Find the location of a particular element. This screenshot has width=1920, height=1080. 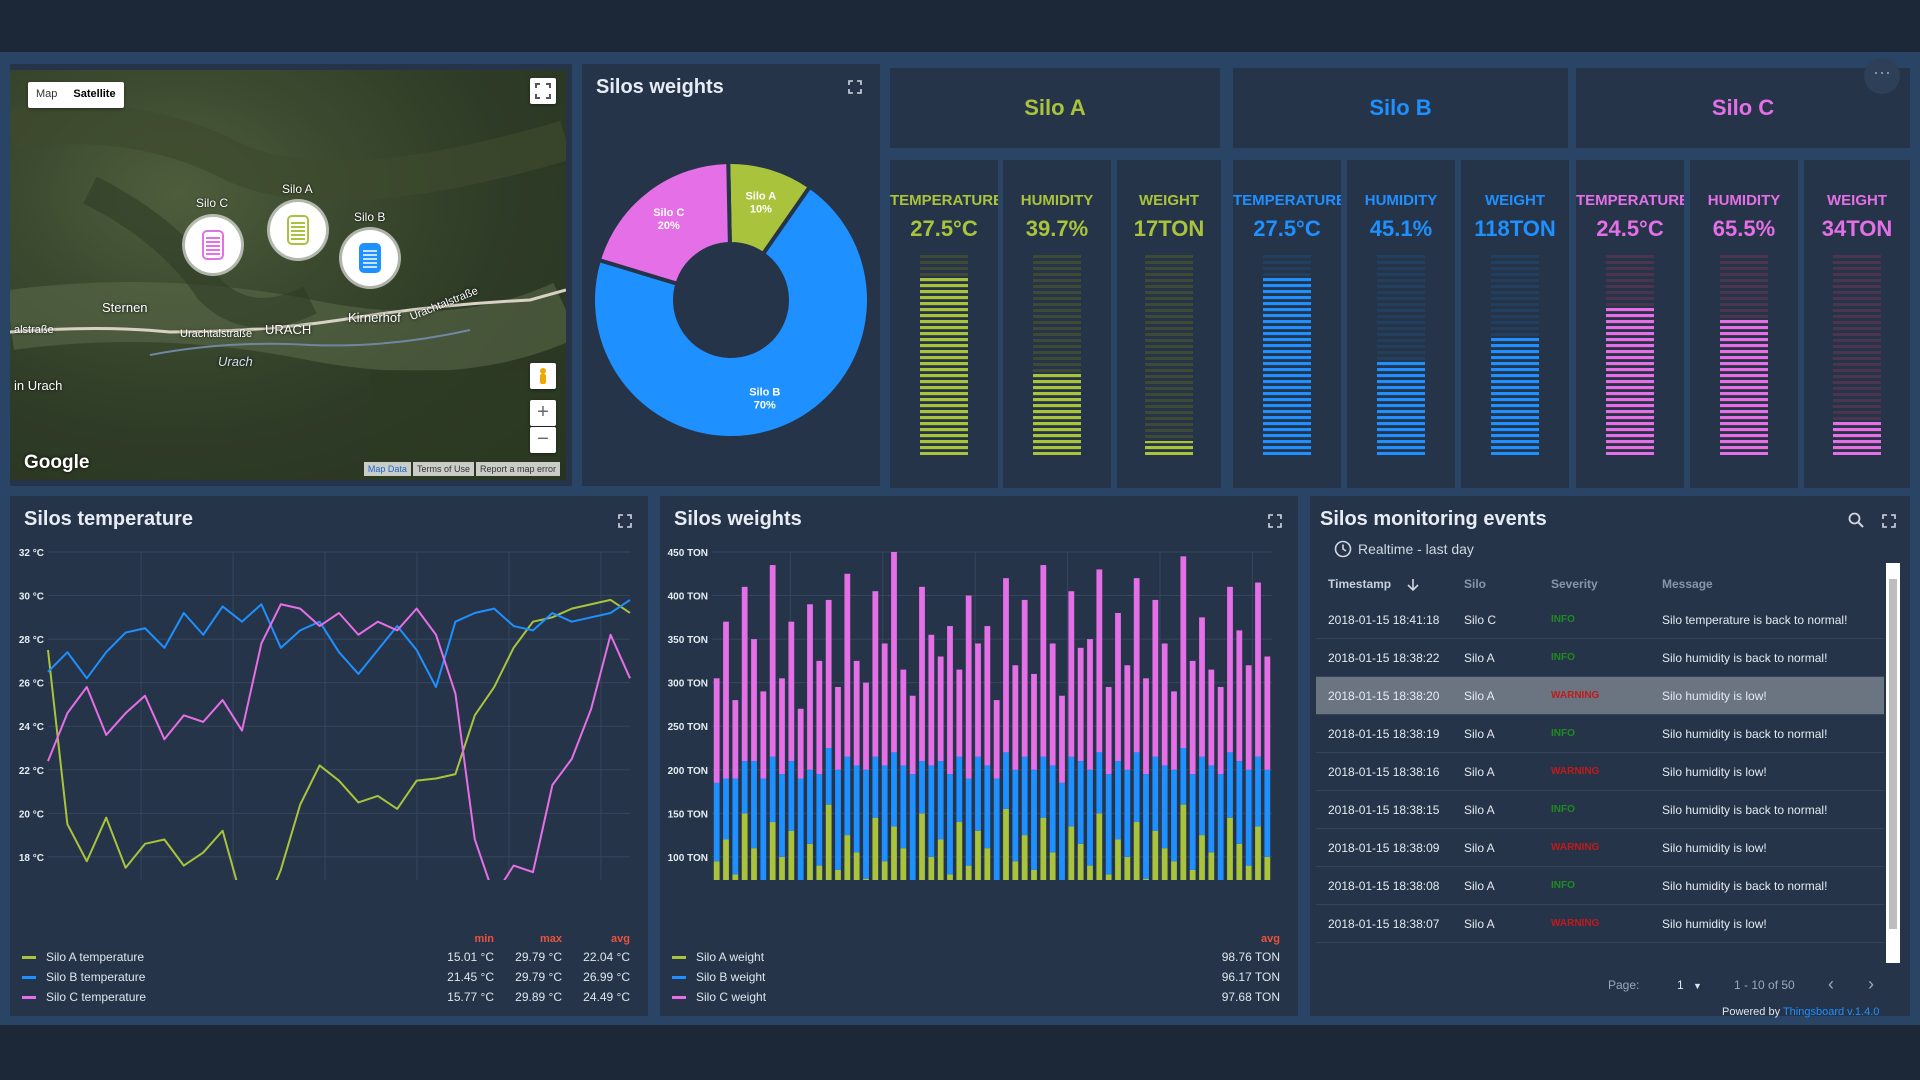

series-line-silo-c-temperature is located at coordinates (339, 741).